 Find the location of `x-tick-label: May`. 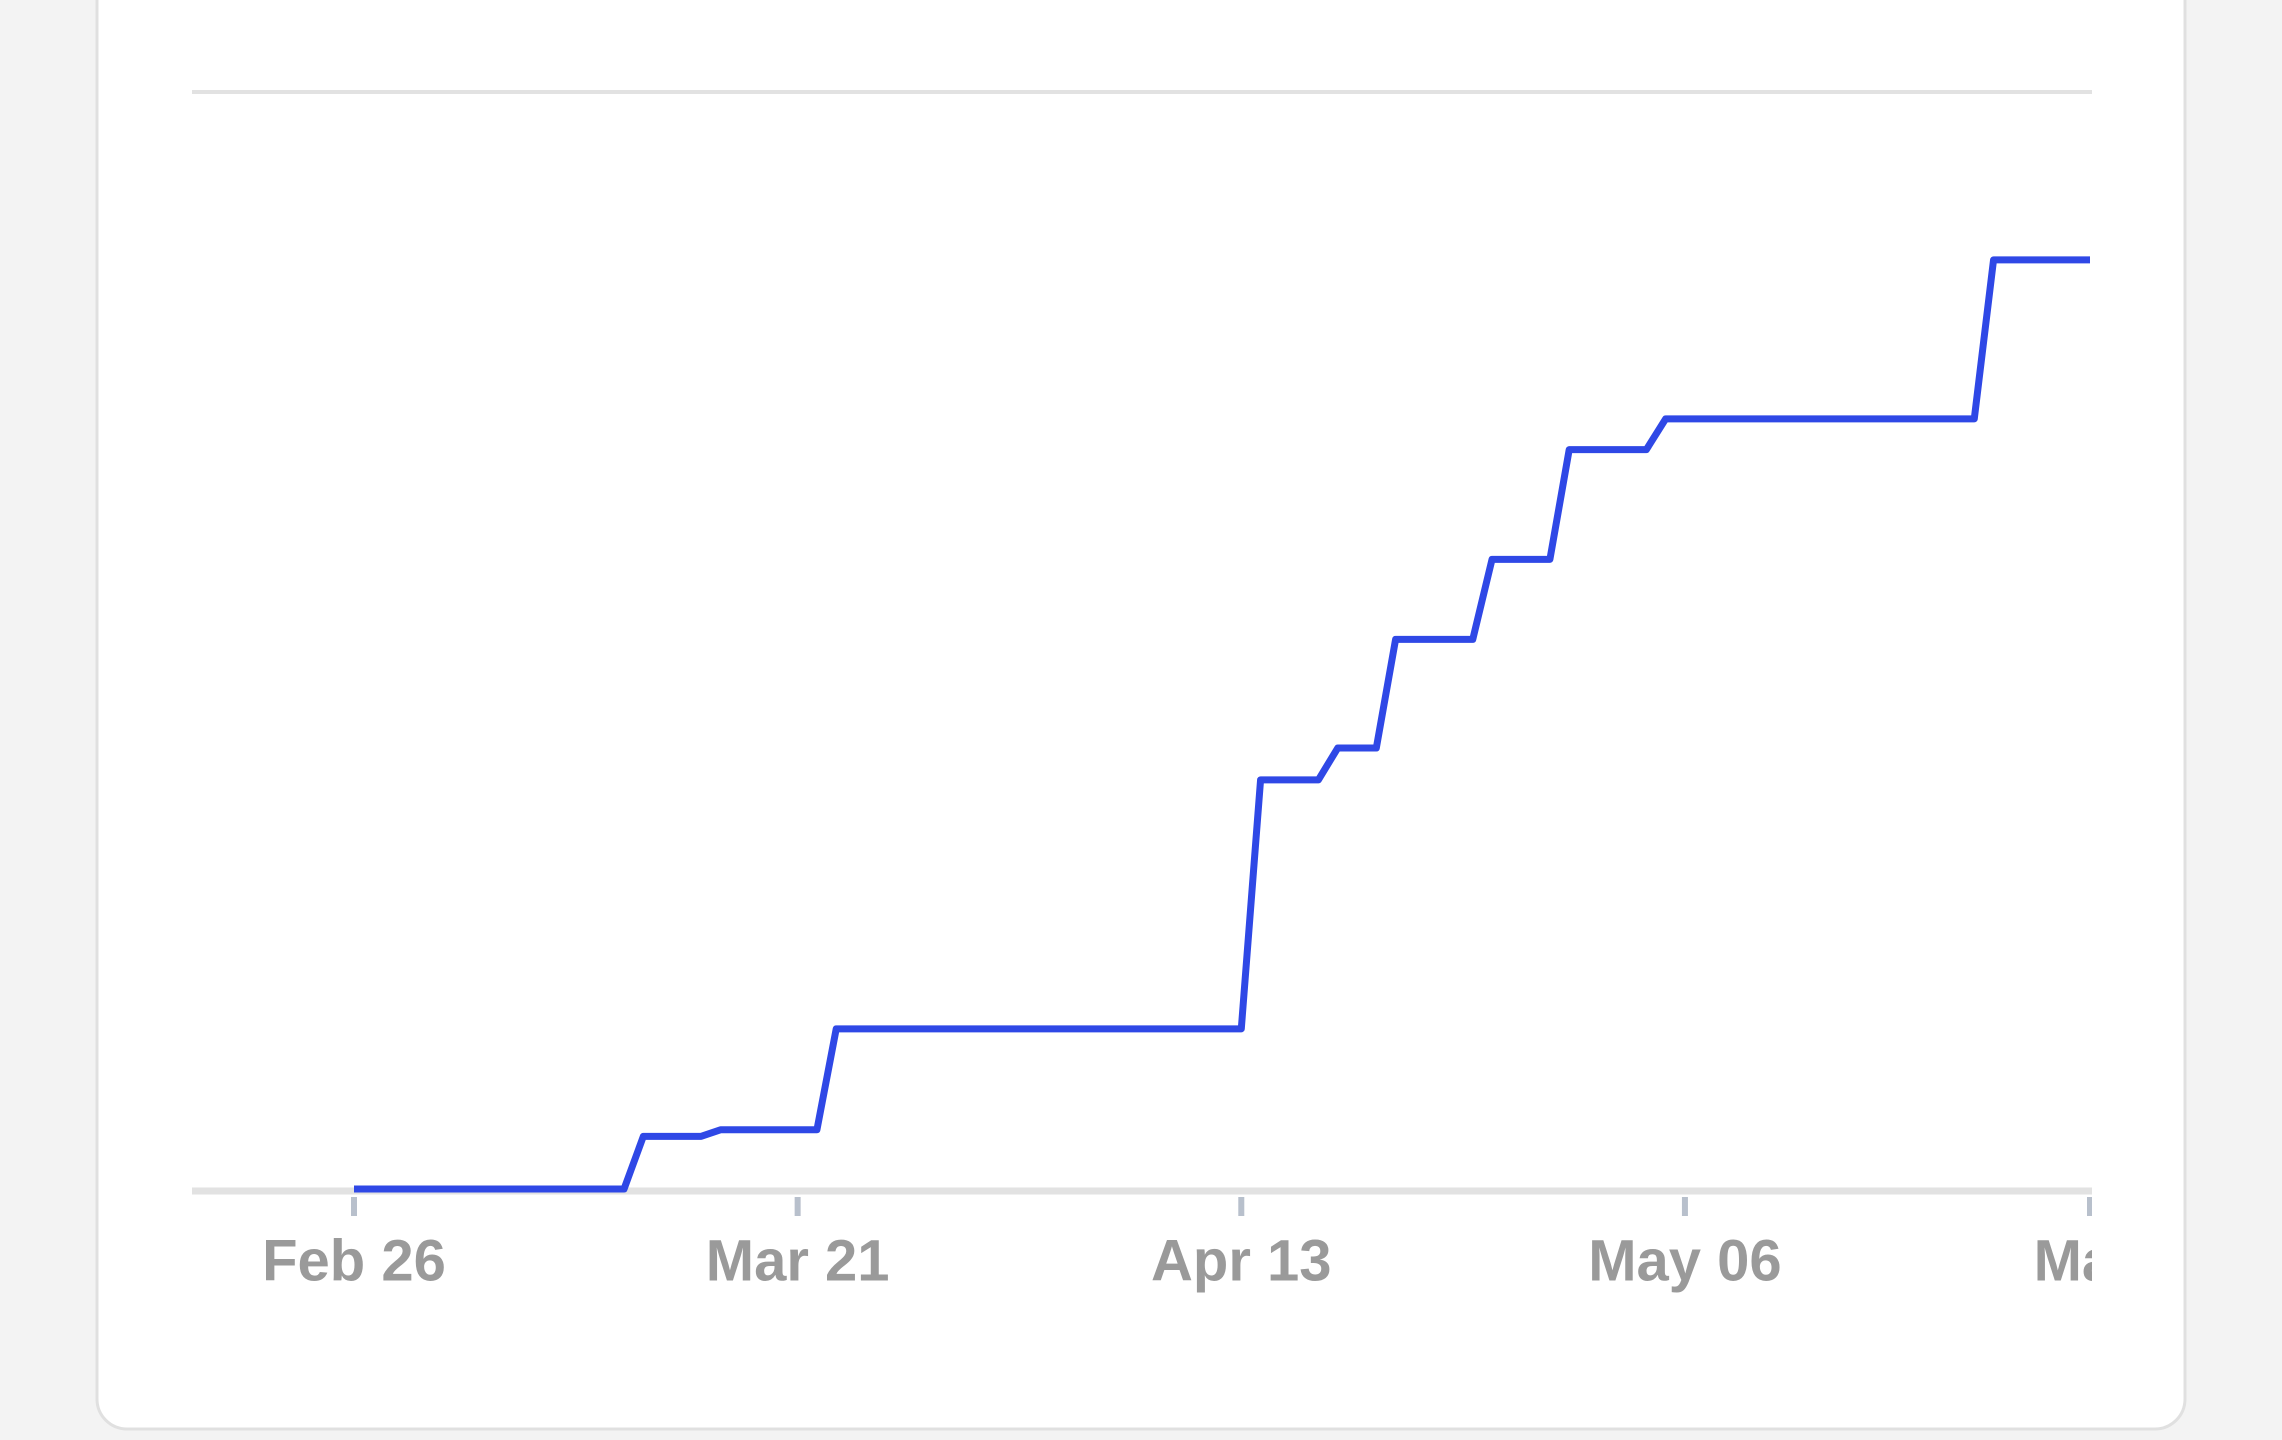

x-tick-label: May is located at coordinates (2090, 1260).